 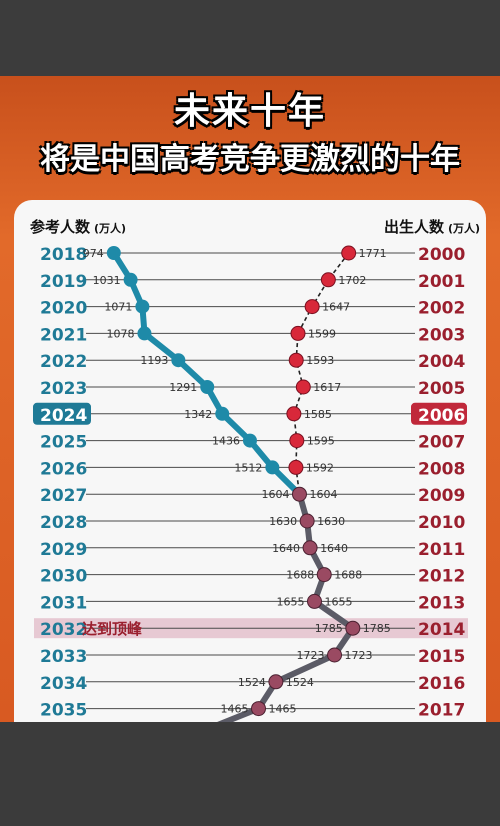 I want to click on exam-year-label: 2026, so click(x=63, y=469).